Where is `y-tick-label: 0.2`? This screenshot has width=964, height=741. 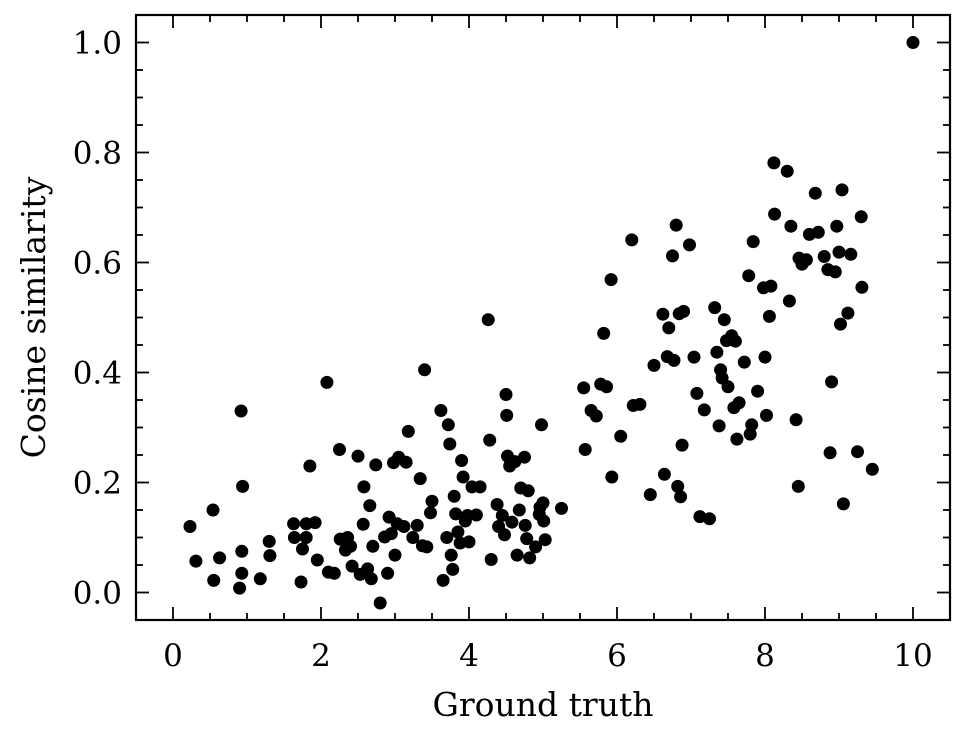 y-tick-label: 0.2 is located at coordinates (97, 484).